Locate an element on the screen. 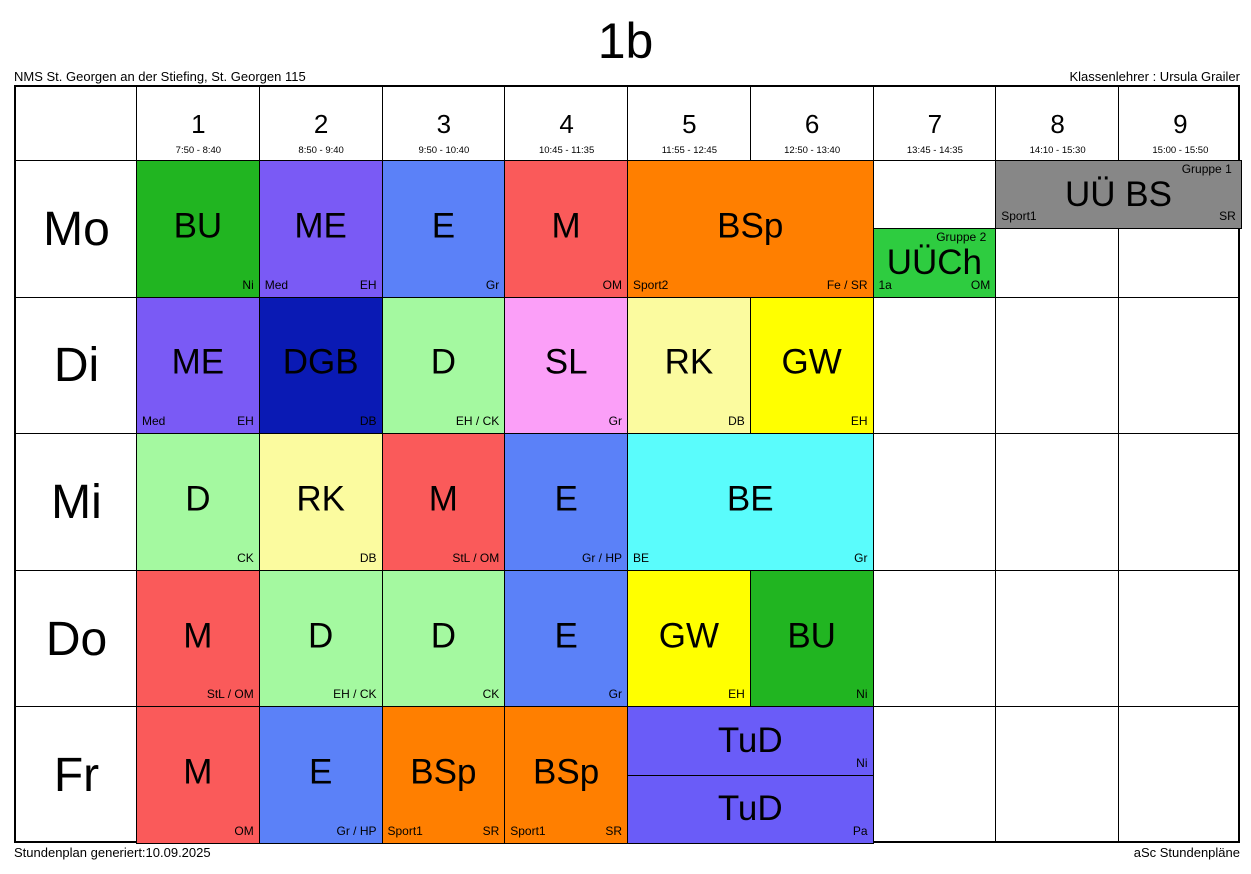  lesson-teacher: Ni is located at coordinates (248, 284).